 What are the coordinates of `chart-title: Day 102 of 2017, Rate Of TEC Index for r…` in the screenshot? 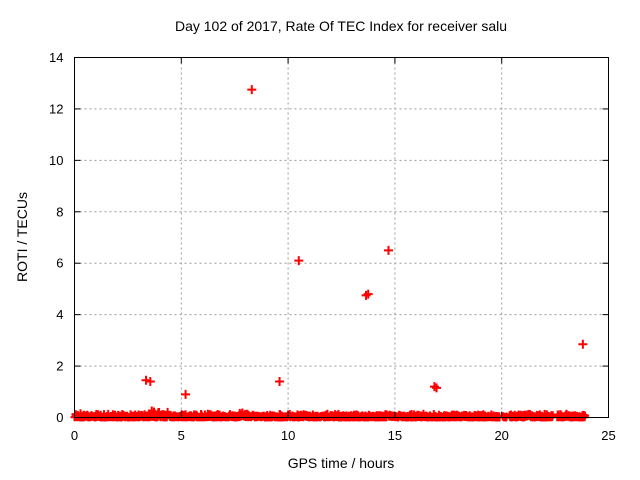 It's located at (341, 26).